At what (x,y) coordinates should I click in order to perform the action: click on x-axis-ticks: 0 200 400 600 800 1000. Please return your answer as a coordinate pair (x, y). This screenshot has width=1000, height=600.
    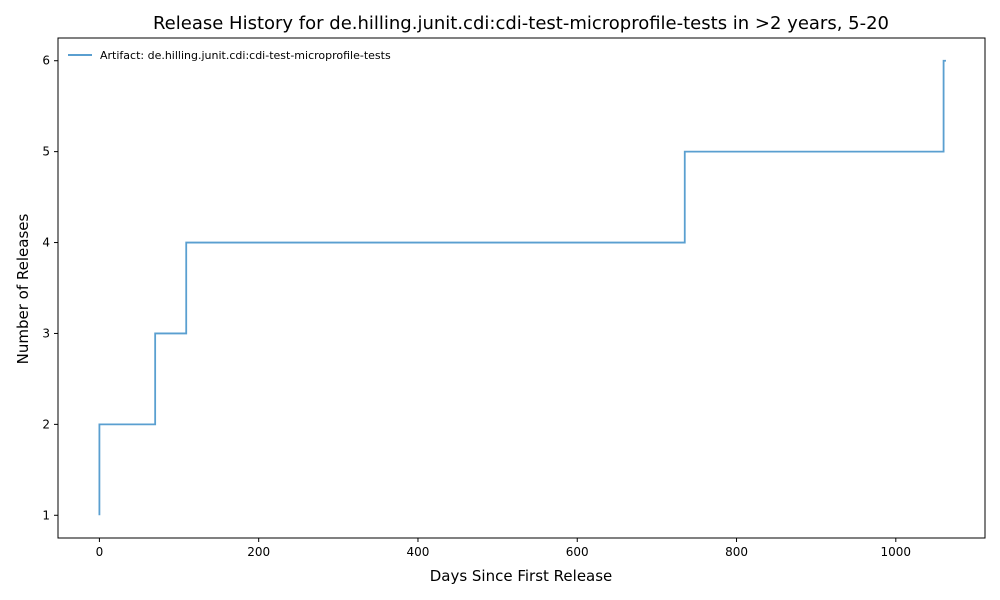
    Looking at the image, I should click on (503, 548).